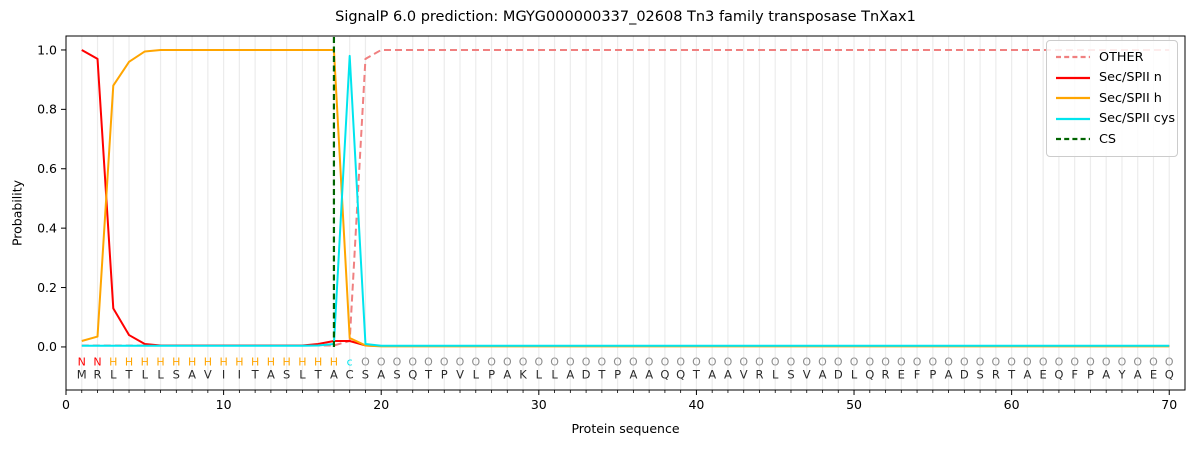  I want to click on y-tick-label: 0.6, so click(47, 168).